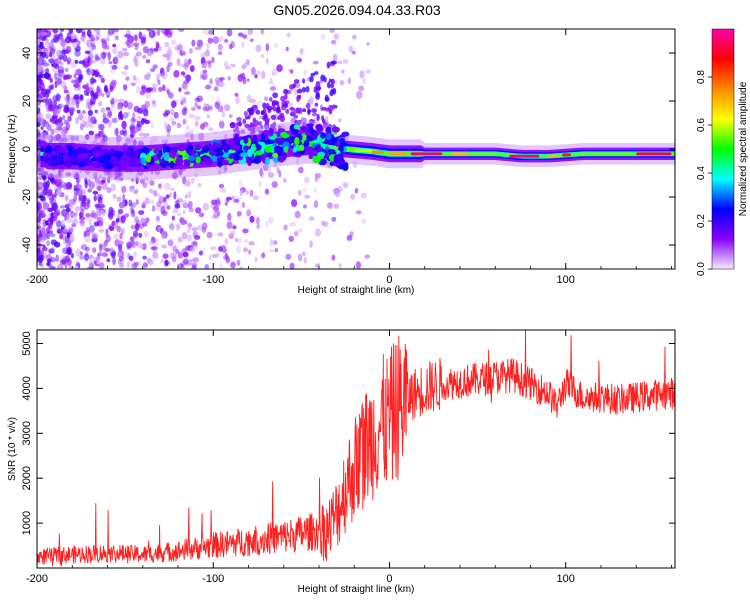  I want to click on colorbar-tick-label: 0.8, so click(701, 77).